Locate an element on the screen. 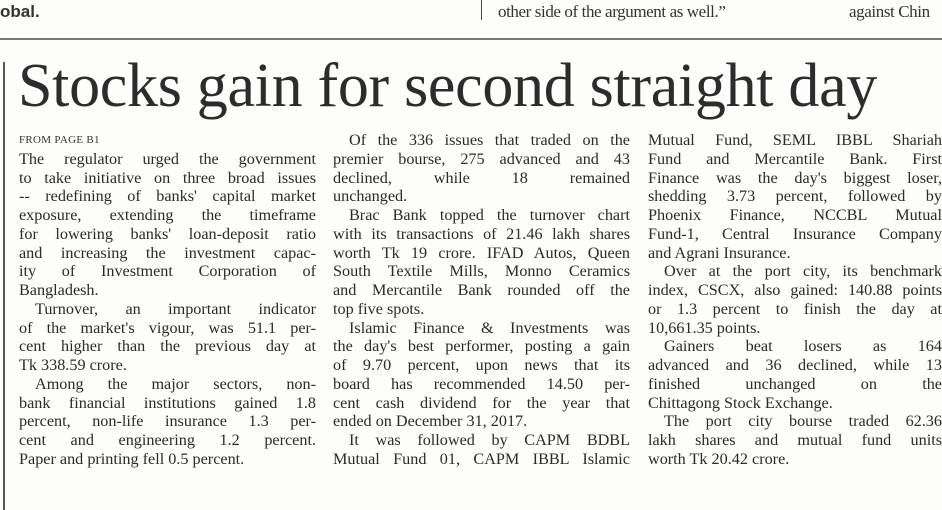 The image size is (942, 510). text-line: to take initiative on three broad issues is located at coordinates (167, 177).